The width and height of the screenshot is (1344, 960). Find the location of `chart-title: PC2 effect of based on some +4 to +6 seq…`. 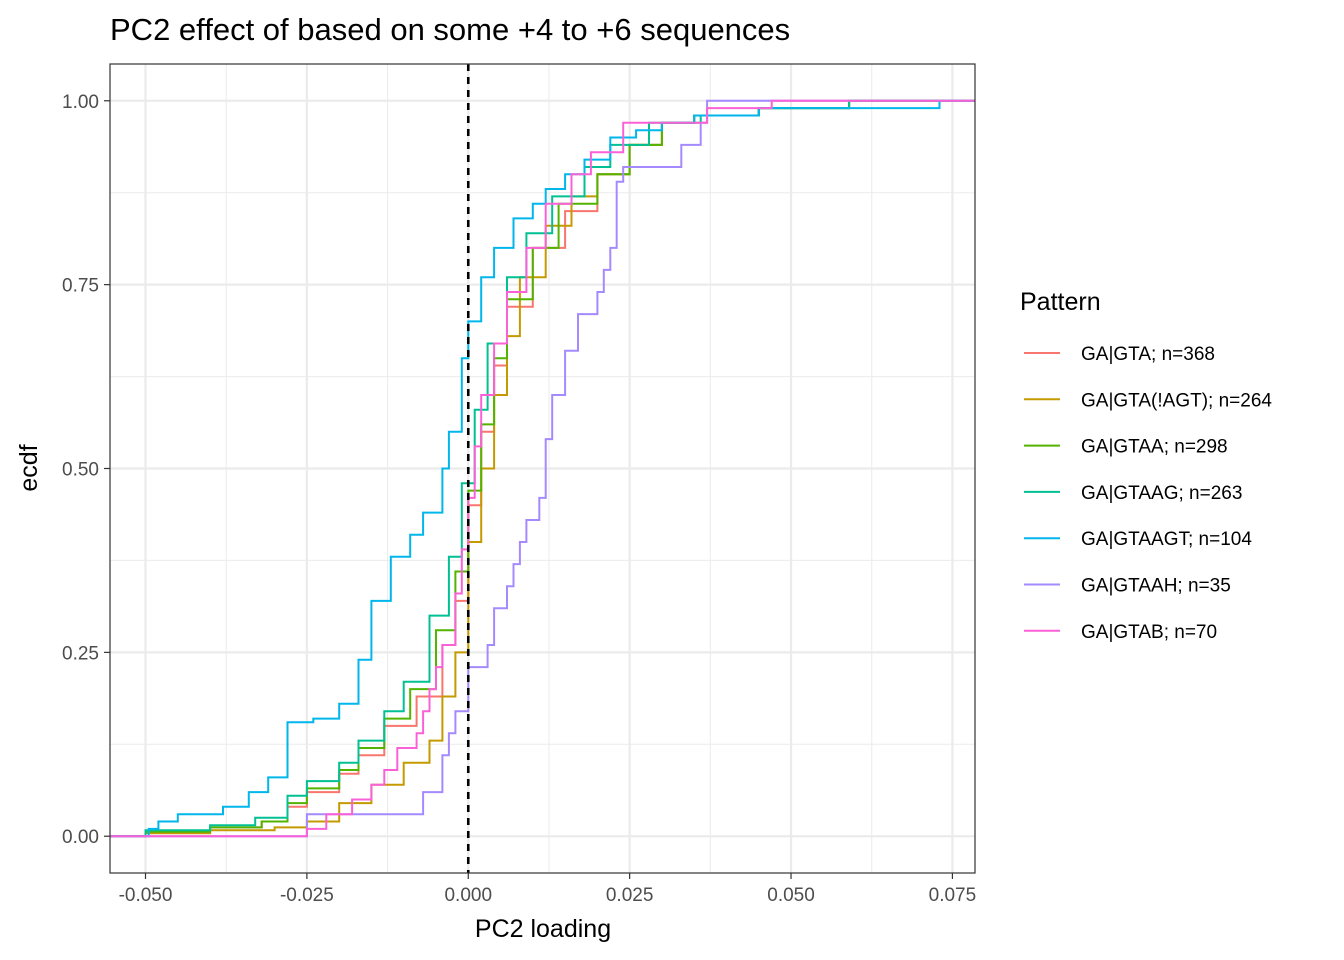

chart-title: PC2 effect of based on some +4 to +6 seq… is located at coordinates (450, 29).